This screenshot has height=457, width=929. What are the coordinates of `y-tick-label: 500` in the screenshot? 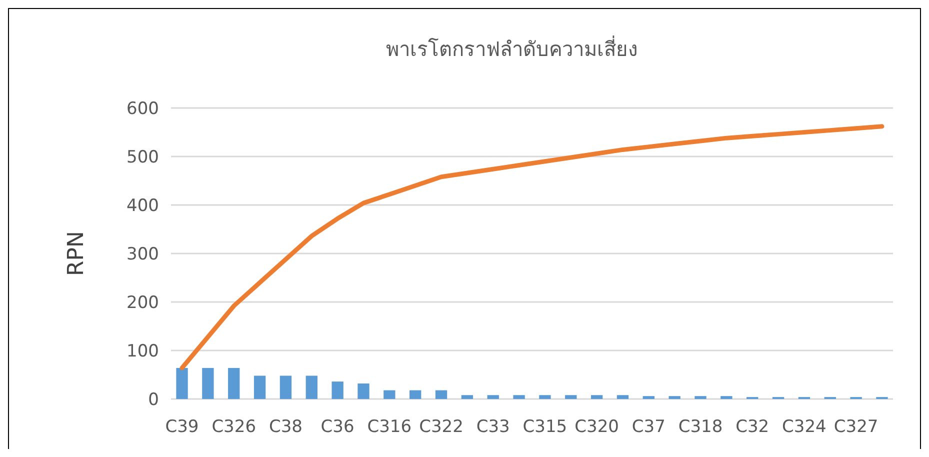 It's located at (142, 157).